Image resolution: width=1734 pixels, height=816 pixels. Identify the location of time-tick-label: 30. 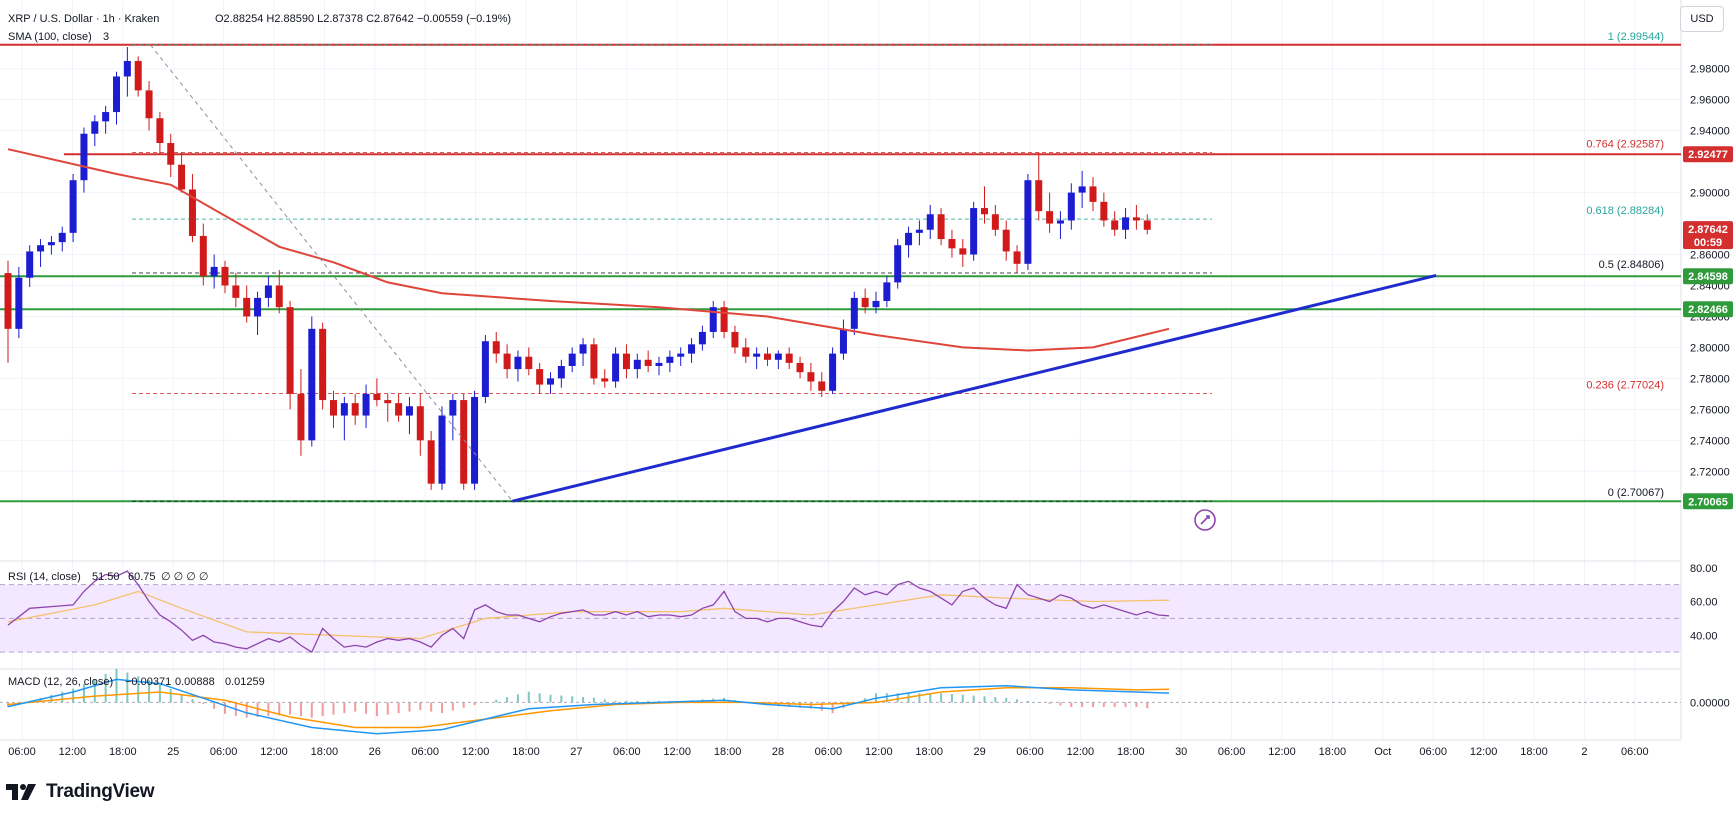
(1181, 752).